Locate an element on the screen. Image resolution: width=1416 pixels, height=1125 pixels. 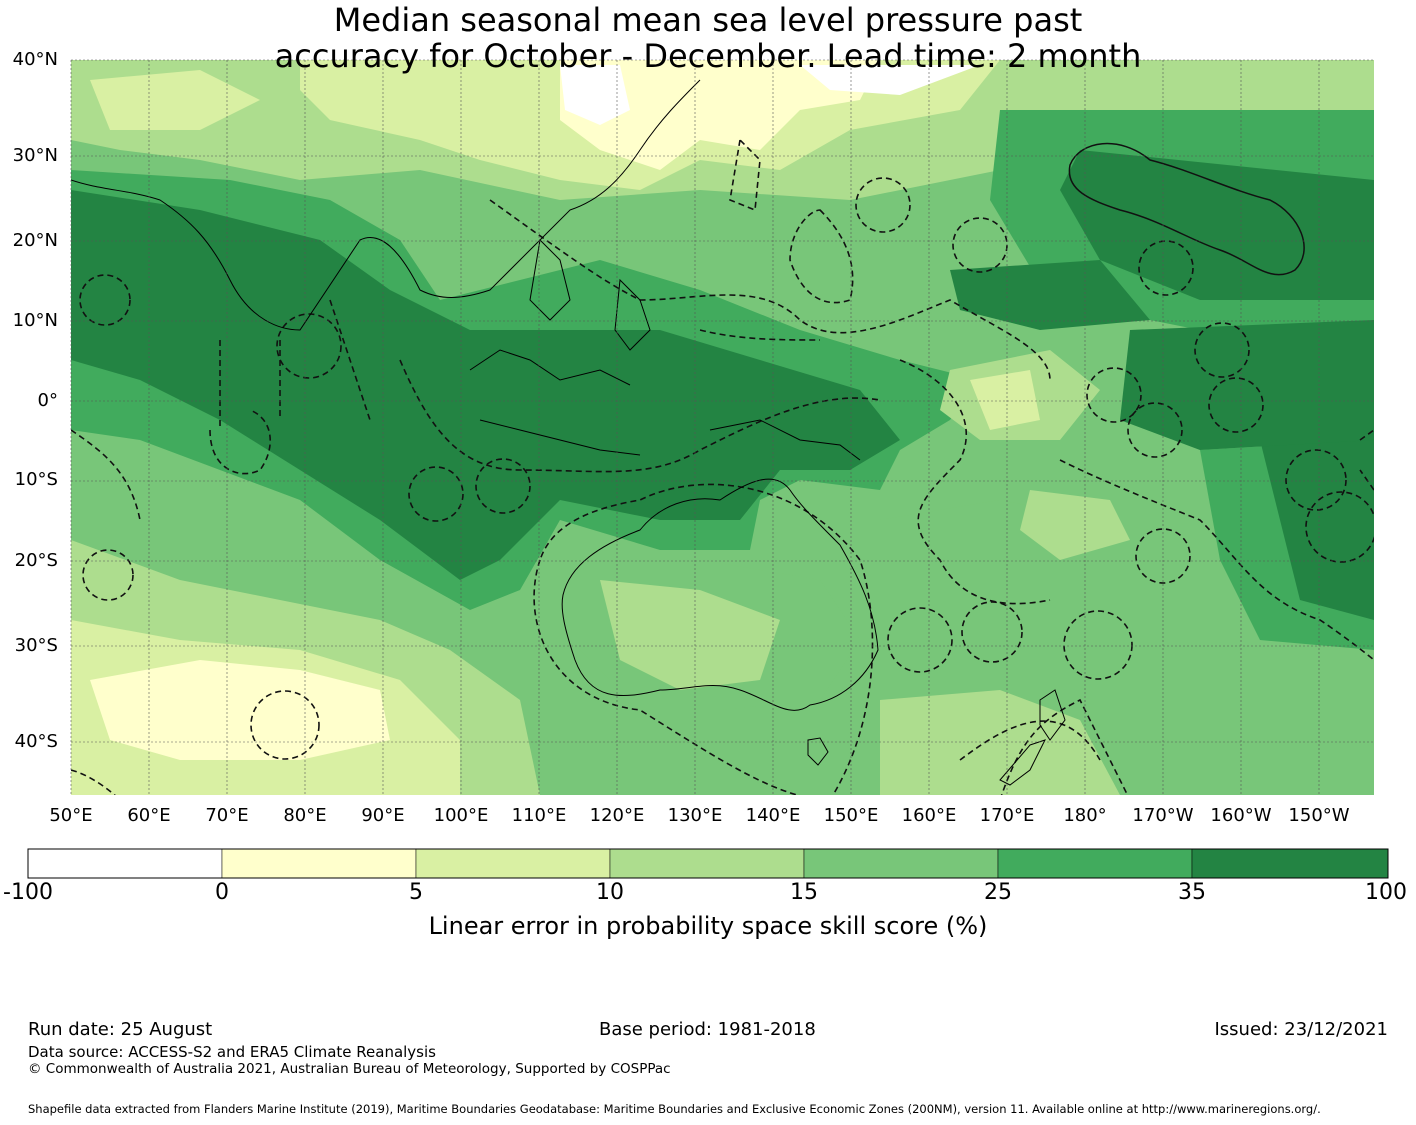
colorbar-tick: 0 is located at coordinates (222, 892).